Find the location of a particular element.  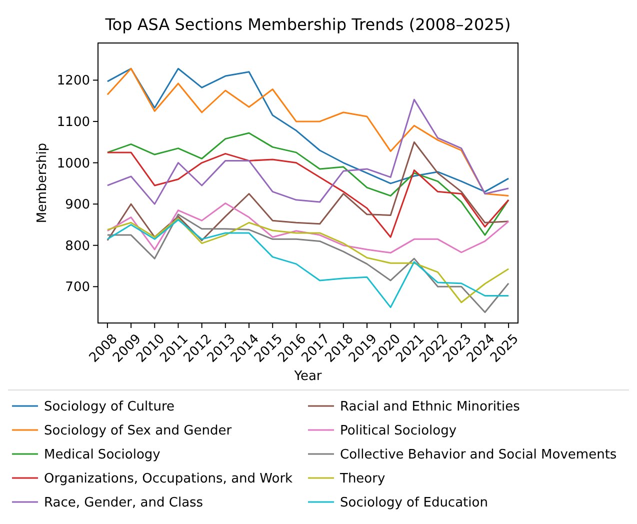

y-tick-label: 800 is located at coordinates (77, 246).